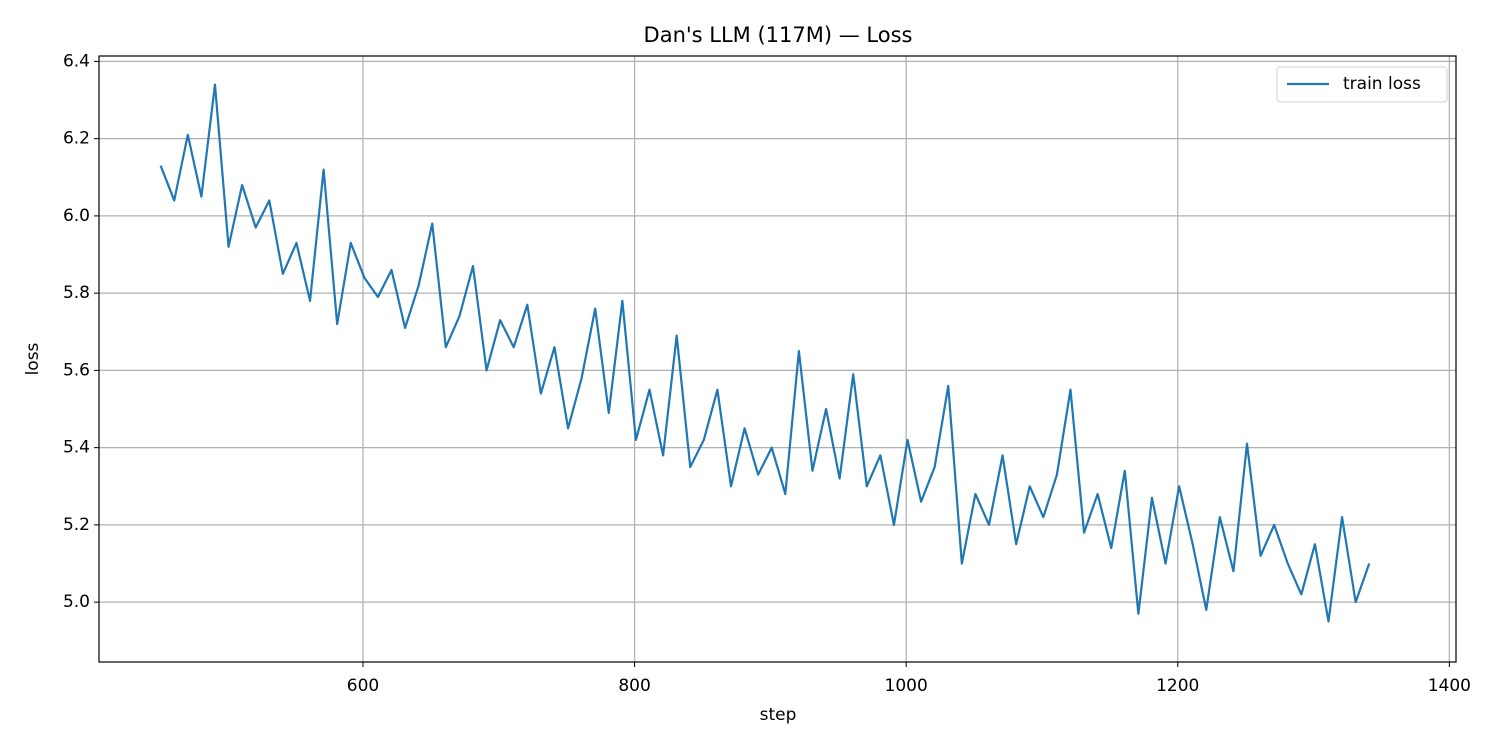 This screenshot has width=1500, height=750. Describe the element at coordinates (906, 686) in the screenshot. I see `x-tick-label: 1000` at that location.